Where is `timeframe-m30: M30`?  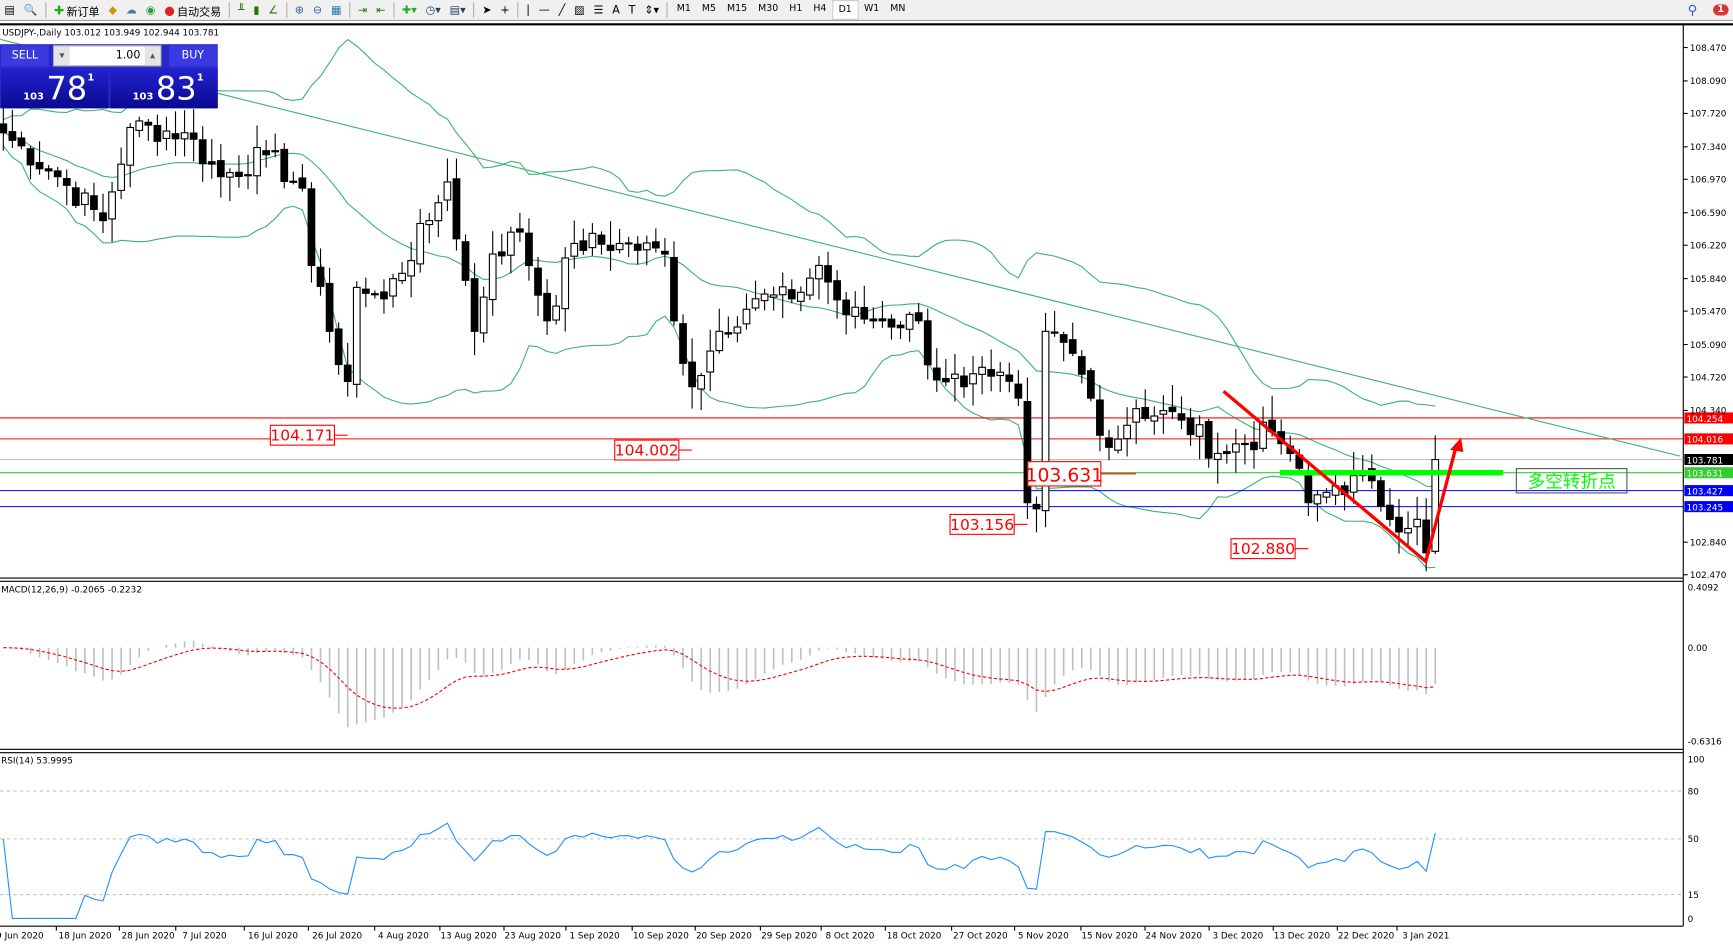 timeframe-m30: M30 is located at coordinates (768, 9).